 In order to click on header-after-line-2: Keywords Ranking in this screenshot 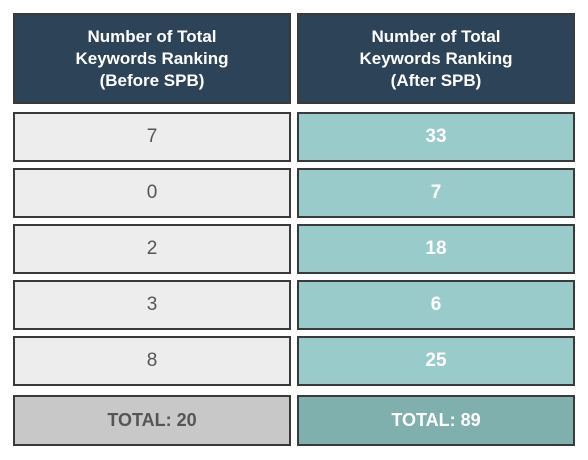, I will do `click(435, 59)`.